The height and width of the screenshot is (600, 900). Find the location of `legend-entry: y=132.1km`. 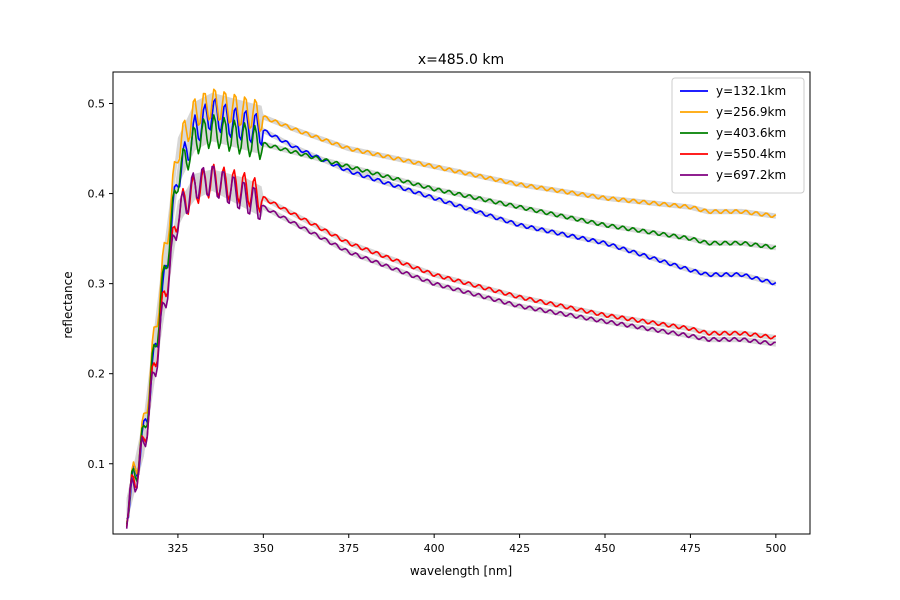

legend-entry: y=132.1km is located at coordinates (751, 91).